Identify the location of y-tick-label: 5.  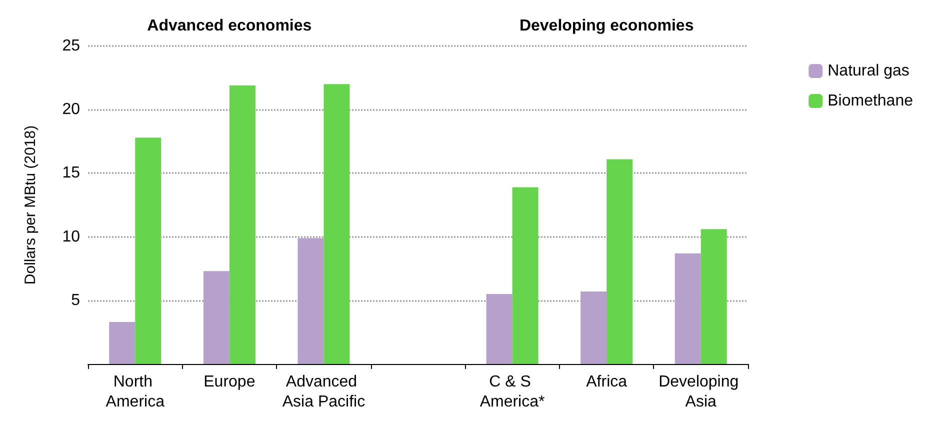
(75, 300).